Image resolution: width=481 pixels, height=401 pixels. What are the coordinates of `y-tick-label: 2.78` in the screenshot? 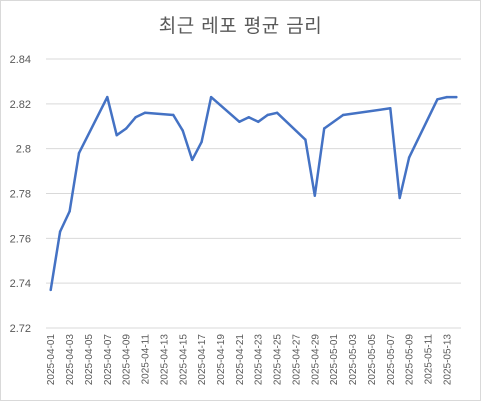 It's located at (20, 195).